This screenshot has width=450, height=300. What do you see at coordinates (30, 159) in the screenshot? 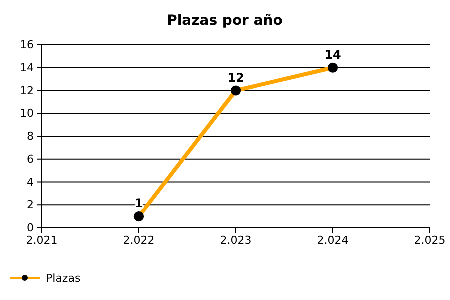
I see `y-tick-label: 6` at bounding box center [30, 159].